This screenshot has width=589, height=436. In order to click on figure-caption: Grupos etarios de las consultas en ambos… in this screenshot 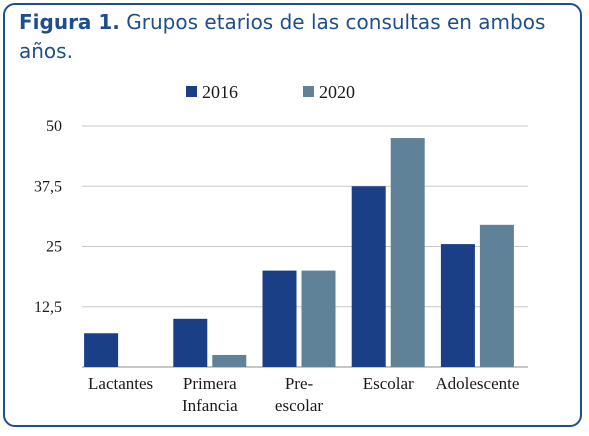, I will do `click(282, 36)`.